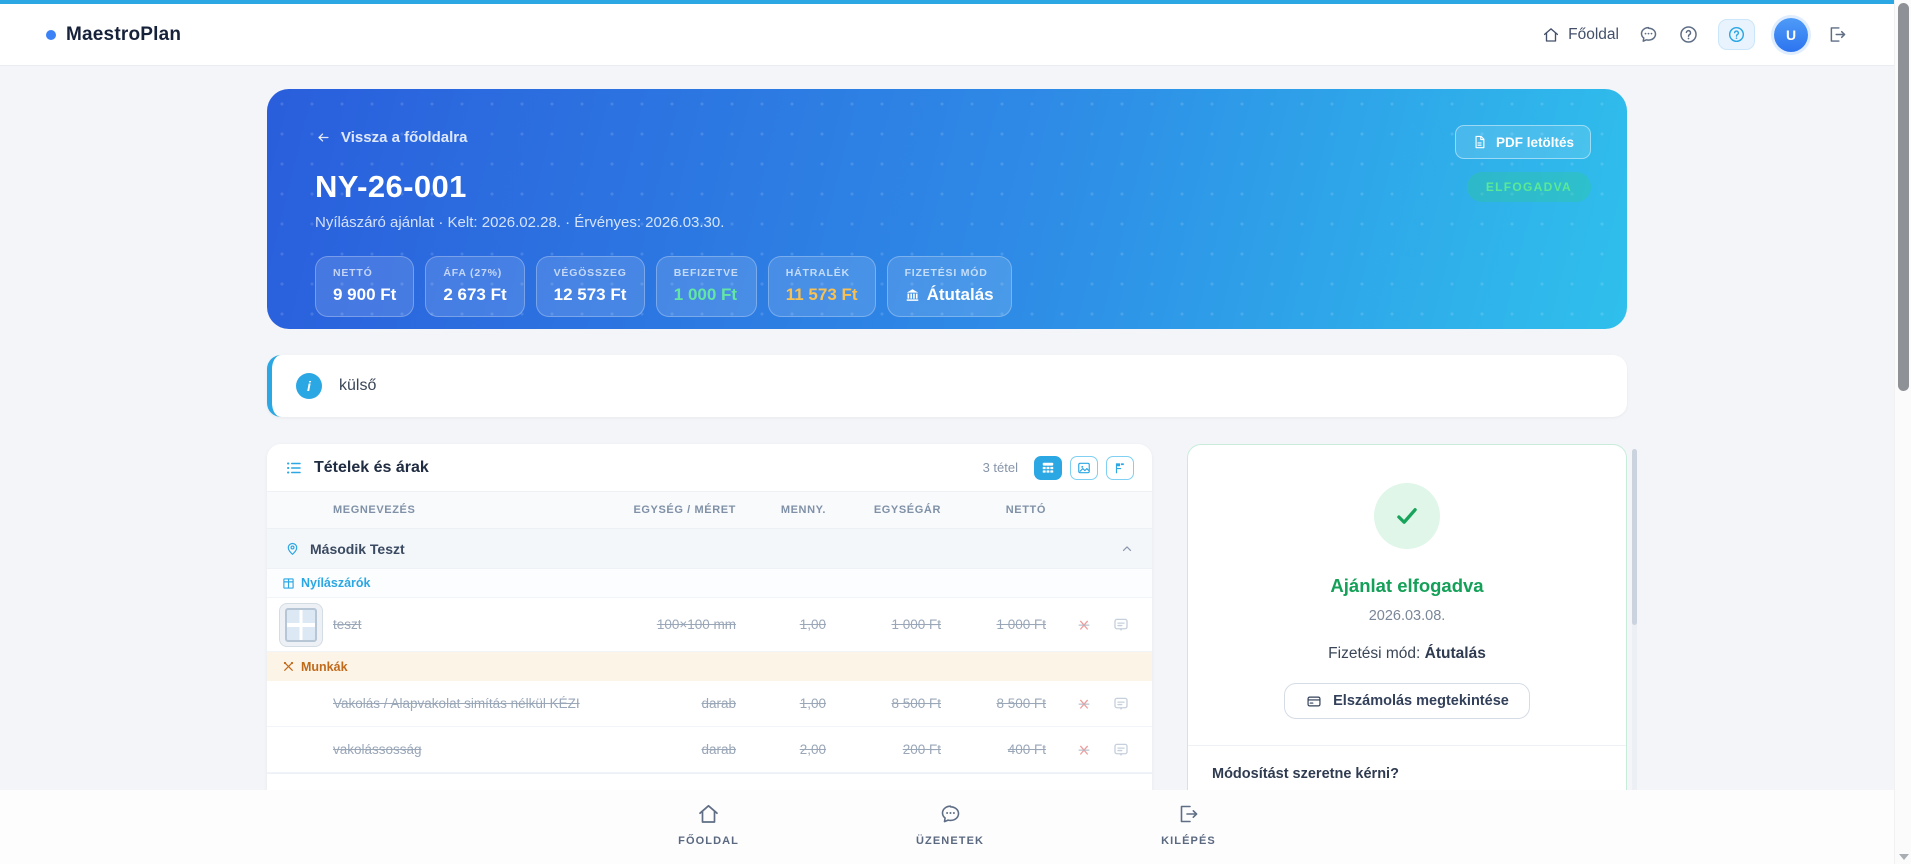 This screenshot has width=1911, height=864. Describe the element at coordinates (1580, 35) in the screenshot. I see `header-home-link: Főoldal` at that location.